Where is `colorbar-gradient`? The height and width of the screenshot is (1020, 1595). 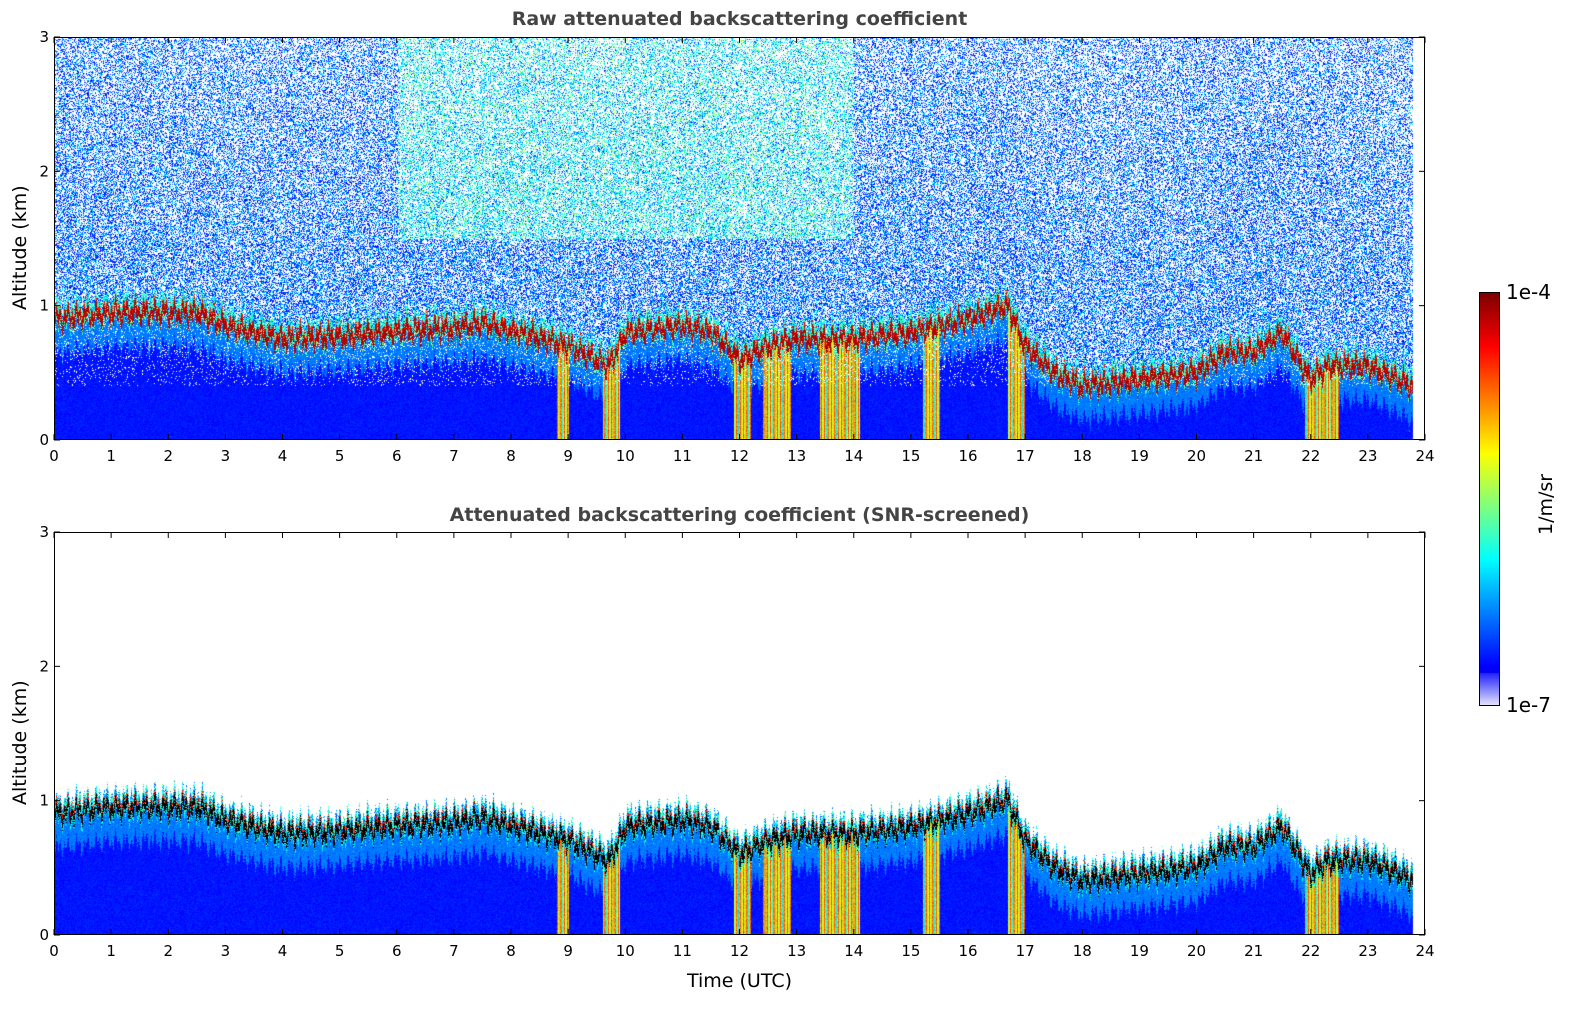 colorbar-gradient is located at coordinates (1489, 499).